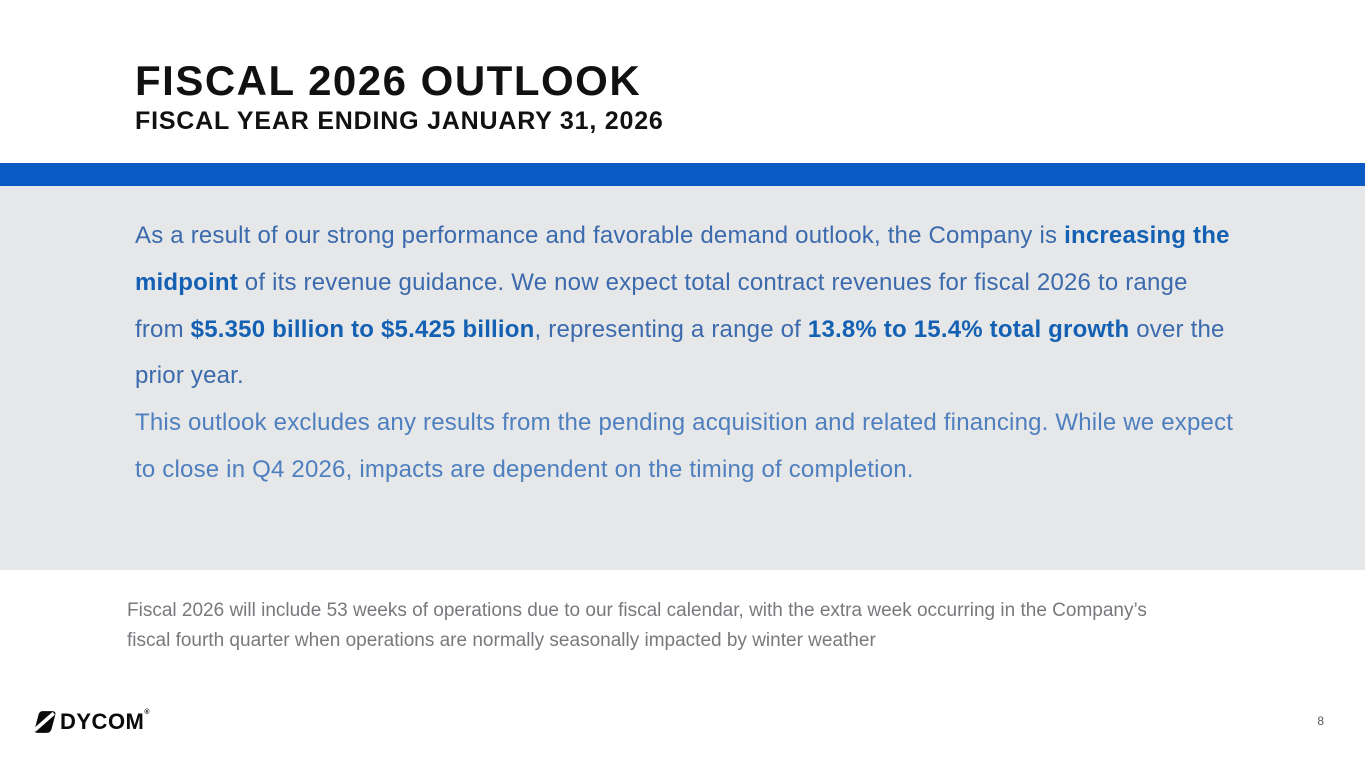  What do you see at coordinates (1320, 721) in the screenshot?
I see `page-number: 8` at bounding box center [1320, 721].